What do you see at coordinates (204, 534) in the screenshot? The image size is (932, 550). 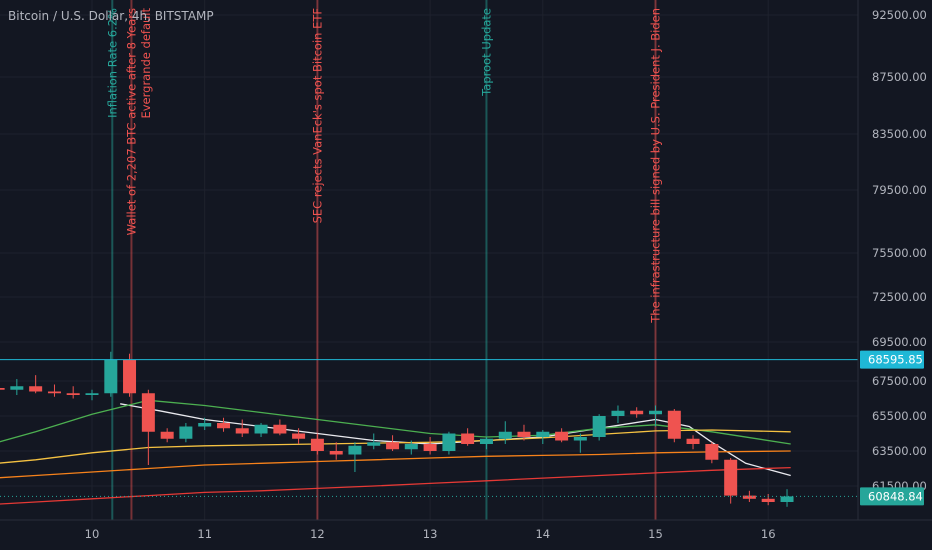 I see `time-tick-label: 11` at bounding box center [204, 534].